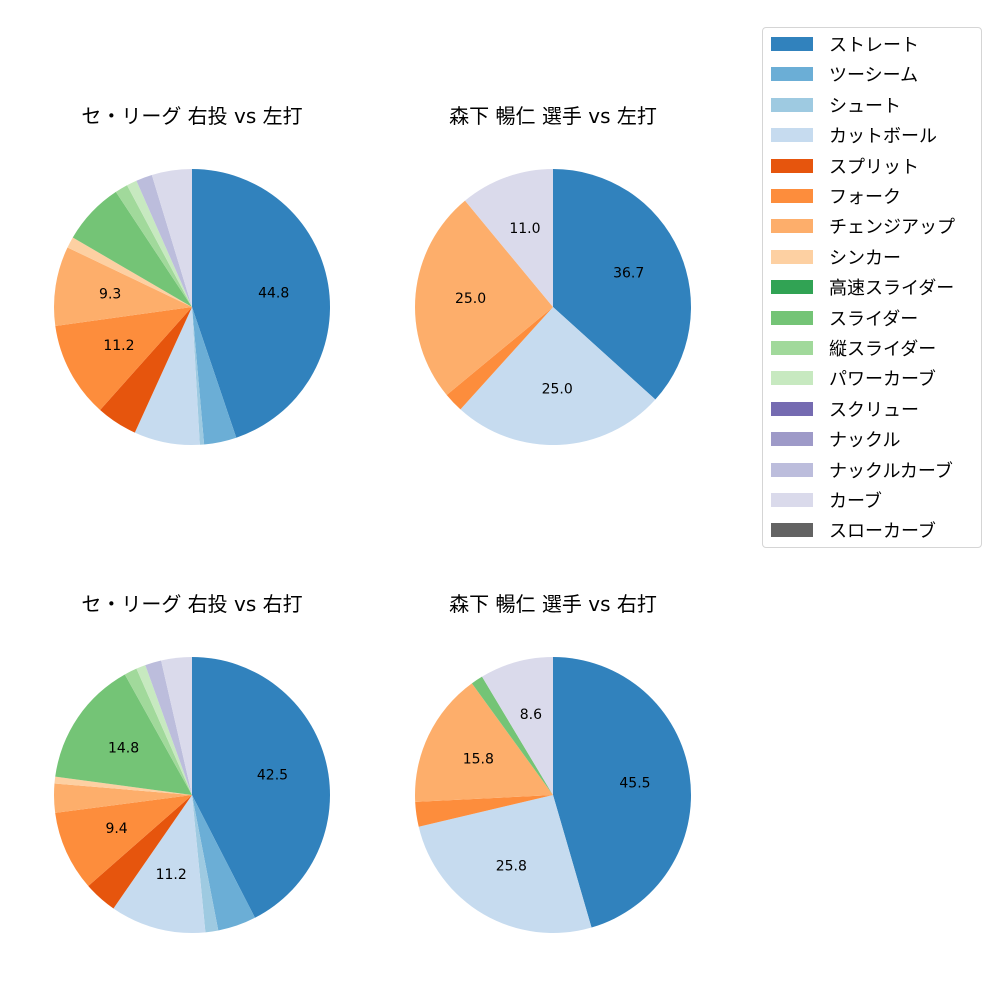 The image size is (1000, 1008). I want to click on chart-title: セ・リーグ 右投 vs 左打, so click(192, 116).